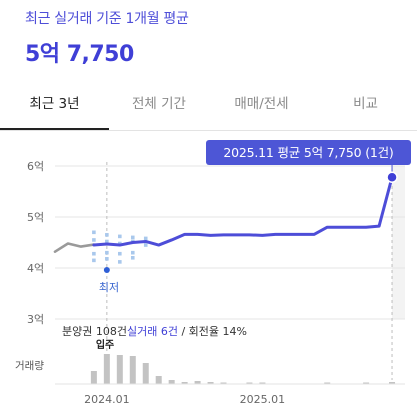 This screenshot has width=417, height=411. What do you see at coordinates (107, 399) in the screenshot?
I see `x-tick-label: 2024.01` at bounding box center [107, 399].